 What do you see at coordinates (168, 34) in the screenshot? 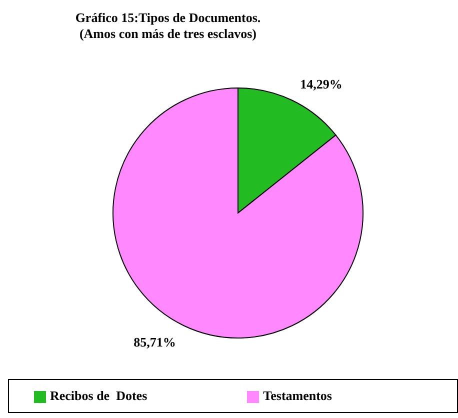
I see `chart-subtitle: (Amos con más de tres esclavos)` at bounding box center [168, 34].